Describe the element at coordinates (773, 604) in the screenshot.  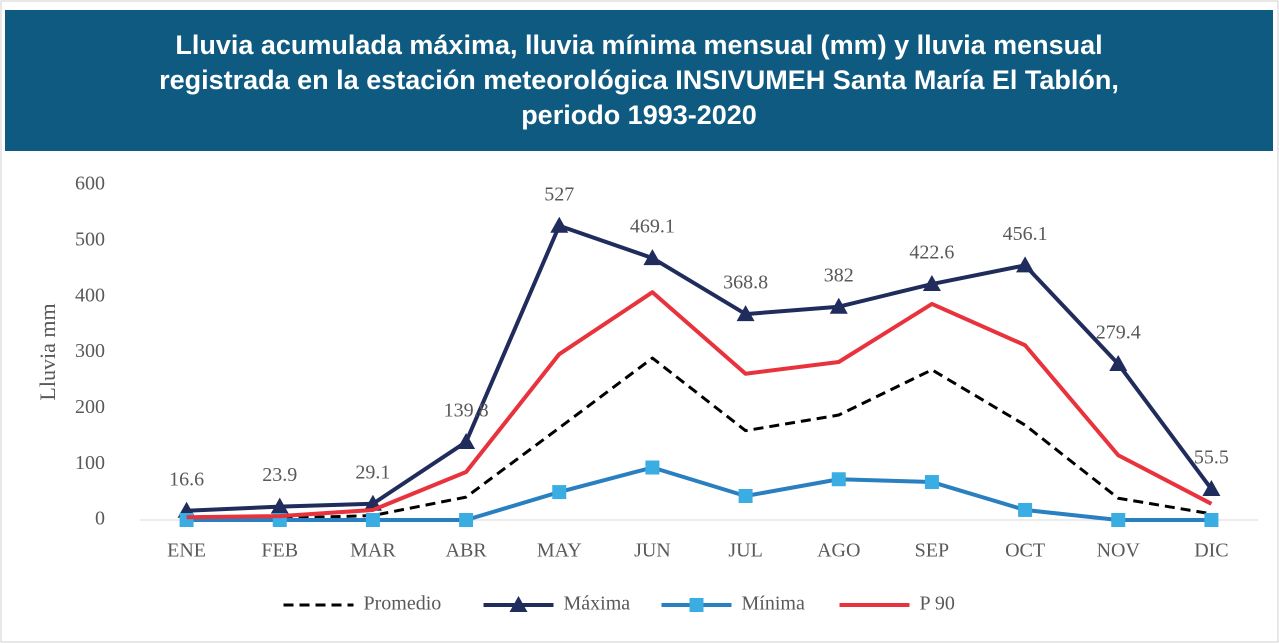
I see `legend-label: Mínima` at that location.